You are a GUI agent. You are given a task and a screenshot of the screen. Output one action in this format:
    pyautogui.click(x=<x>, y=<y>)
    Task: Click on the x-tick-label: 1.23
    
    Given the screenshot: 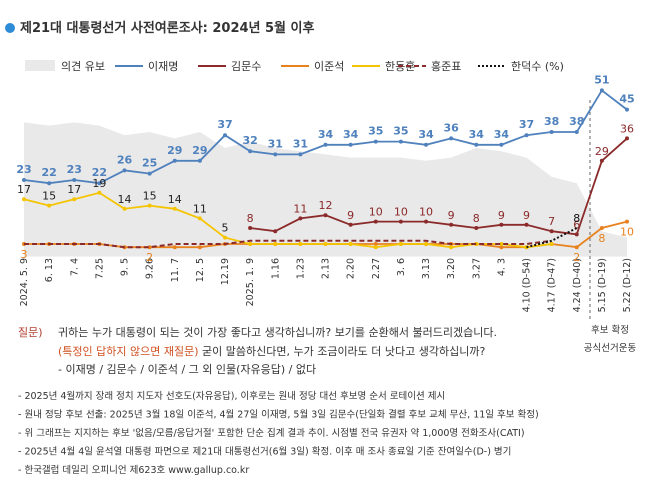 What is the action you would take?
    pyautogui.click(x=300, y=268)
    